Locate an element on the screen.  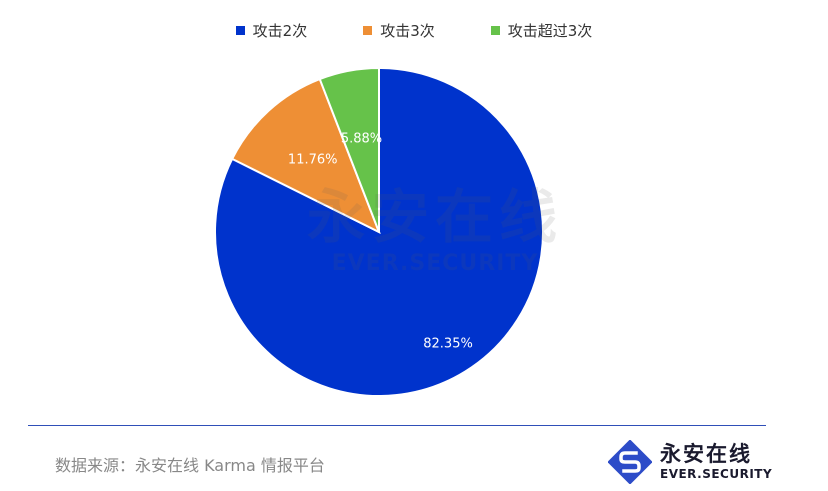
legend-label-attack-3: 攻击3次 is located at coordinates (407, 30).